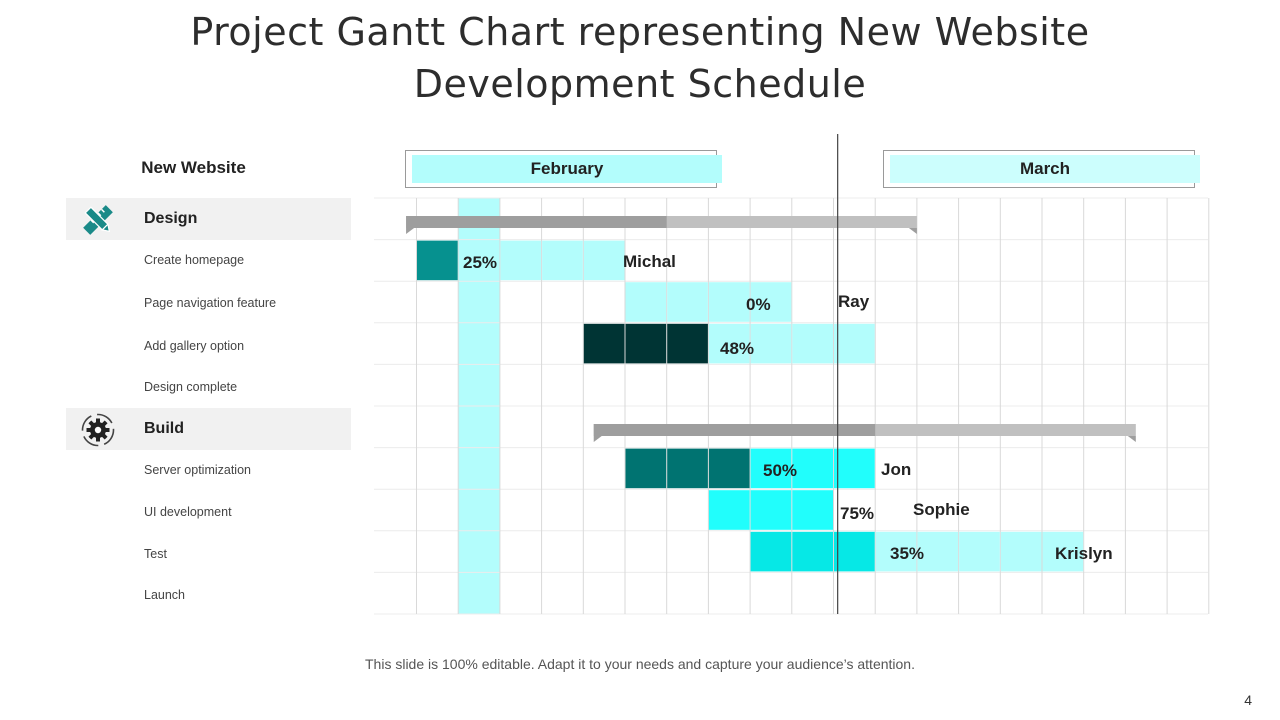 Image resolution: width=1280 pixels, height=720 pixels. I want to click on percent-label: 48%, so click(737, 348).